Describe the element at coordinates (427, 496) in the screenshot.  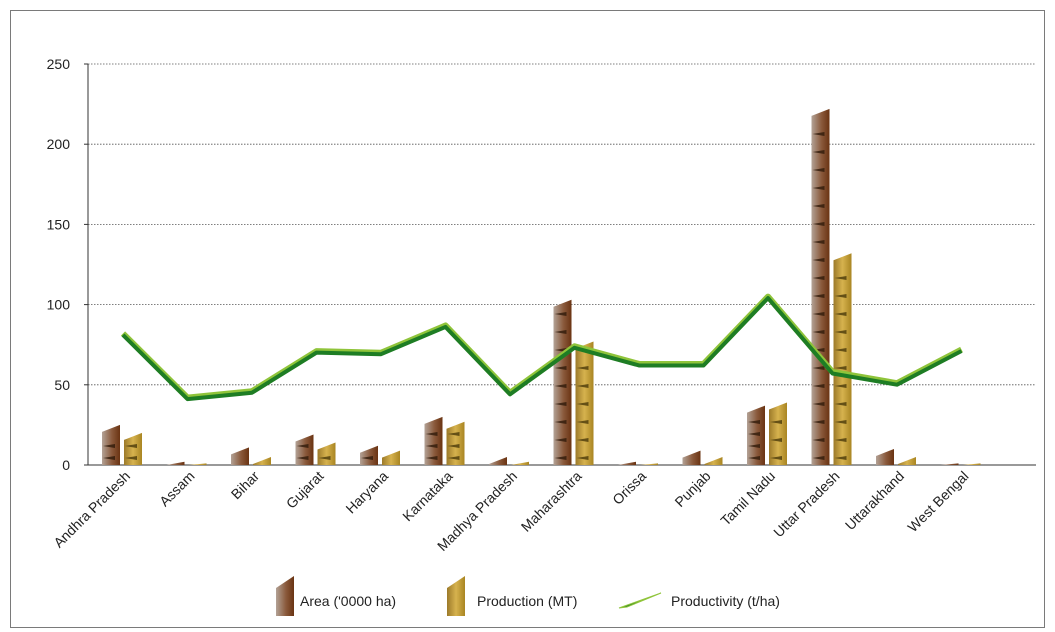
I see `x-category-label: Karnataka` at that location.